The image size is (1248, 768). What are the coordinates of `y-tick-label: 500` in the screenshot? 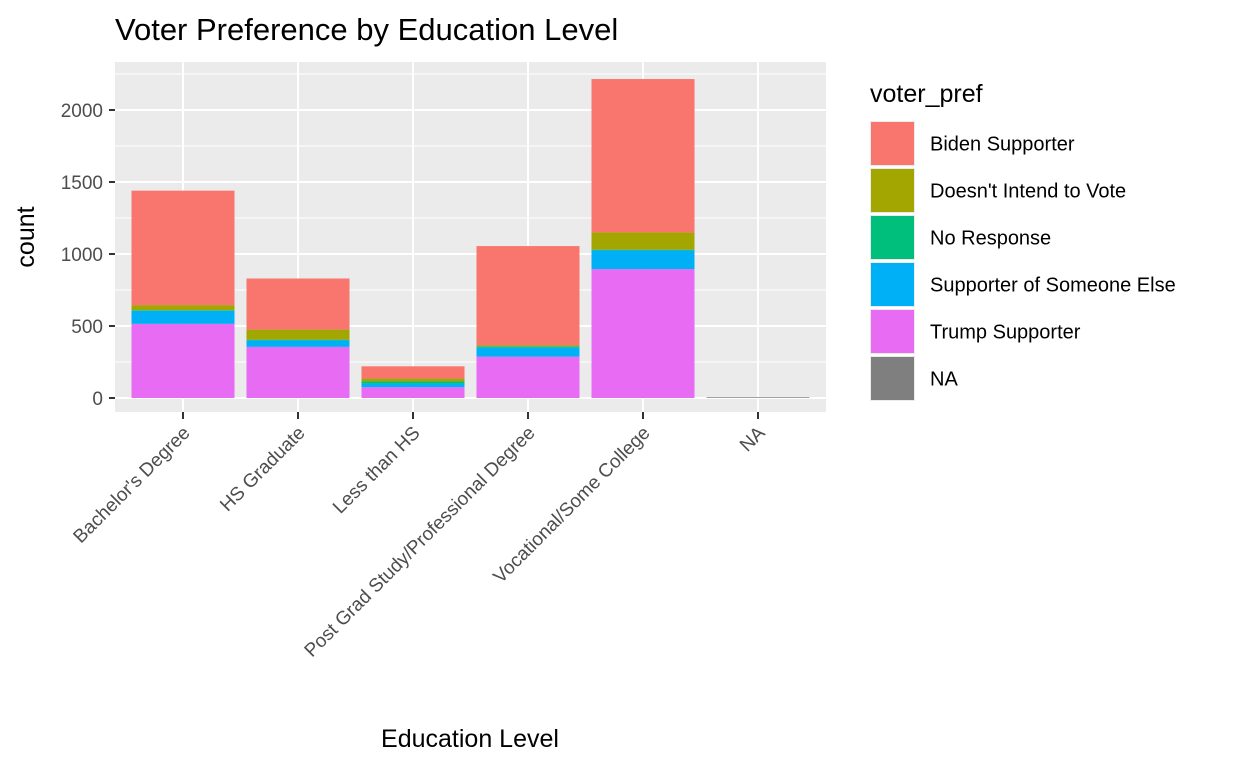 It's located at (87, 327).